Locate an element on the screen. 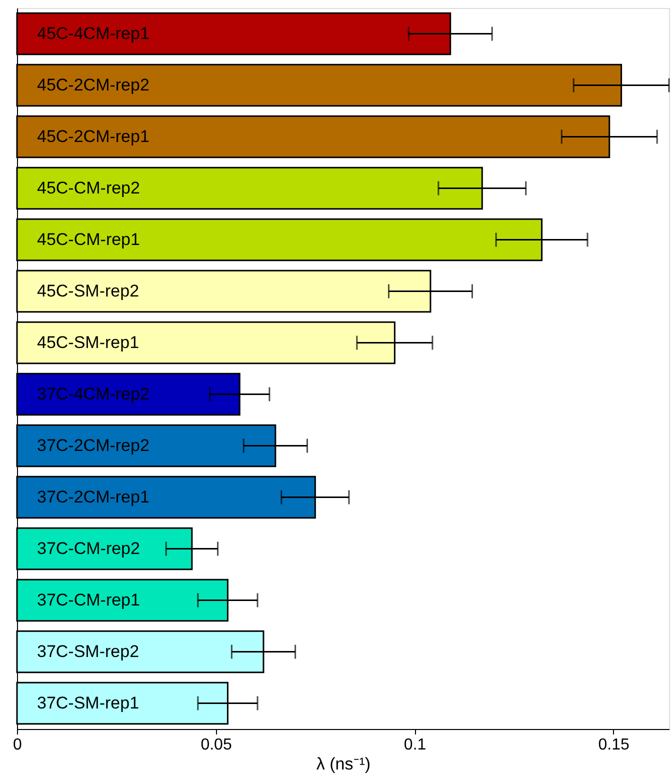 Image resolution: width=672 pixels, height=780 pixels. x-tick-label: 0.15 is located at coordinates (614, 745).